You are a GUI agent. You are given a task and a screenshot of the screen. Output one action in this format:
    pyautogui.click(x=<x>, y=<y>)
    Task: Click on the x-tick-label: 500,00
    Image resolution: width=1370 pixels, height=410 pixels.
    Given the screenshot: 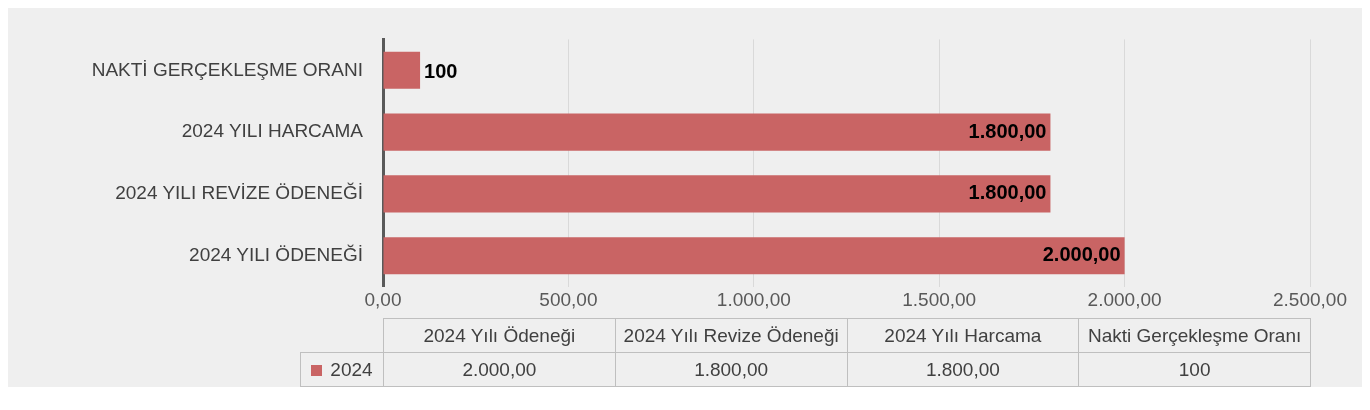 What is the action you would take?
    pyautogui.click(x=568, y=300)
    